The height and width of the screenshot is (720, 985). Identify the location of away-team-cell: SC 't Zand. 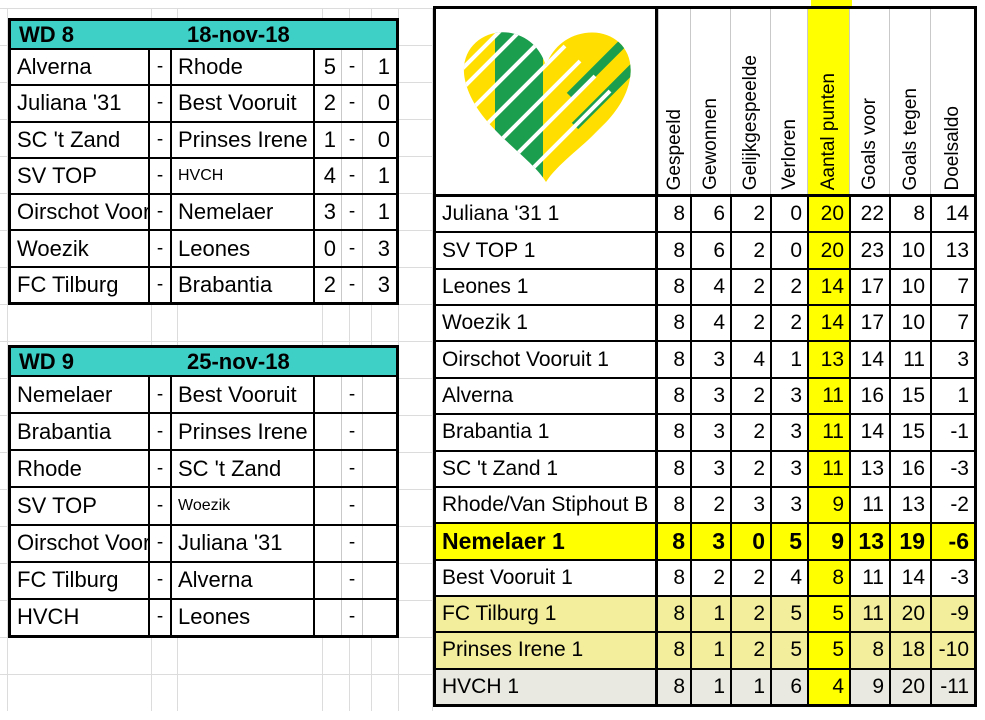
(243, 469).